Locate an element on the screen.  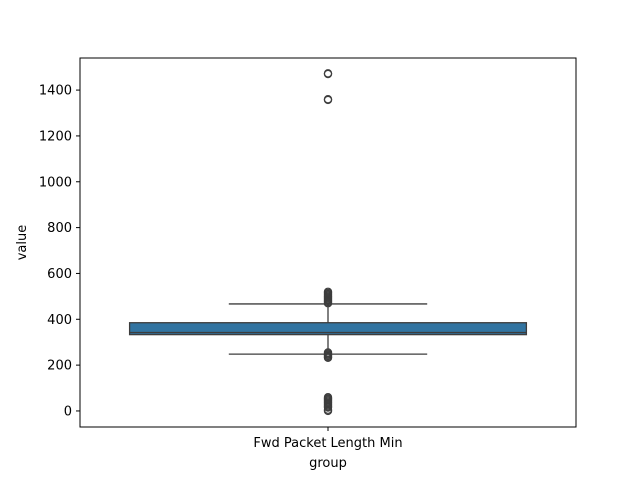
y-tick-label: 800 is located at coordinates (59, 228).